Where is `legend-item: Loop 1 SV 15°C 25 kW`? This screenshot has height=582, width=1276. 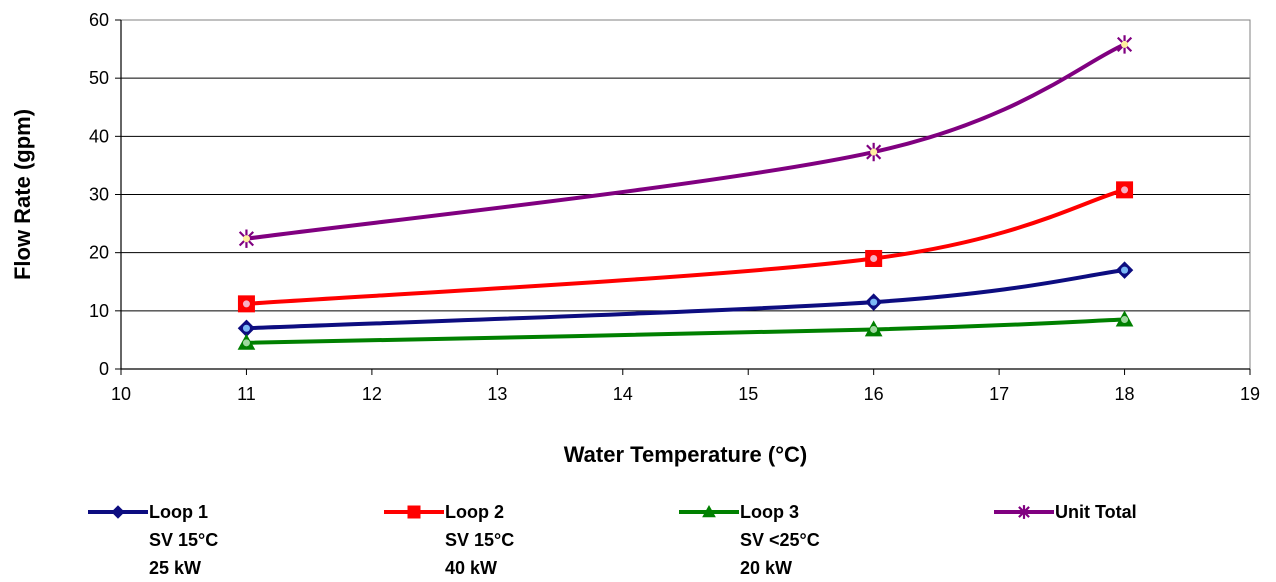
legend-item: Loop 1 SV 15°C 25 kW is located at coordinates (153, 540).